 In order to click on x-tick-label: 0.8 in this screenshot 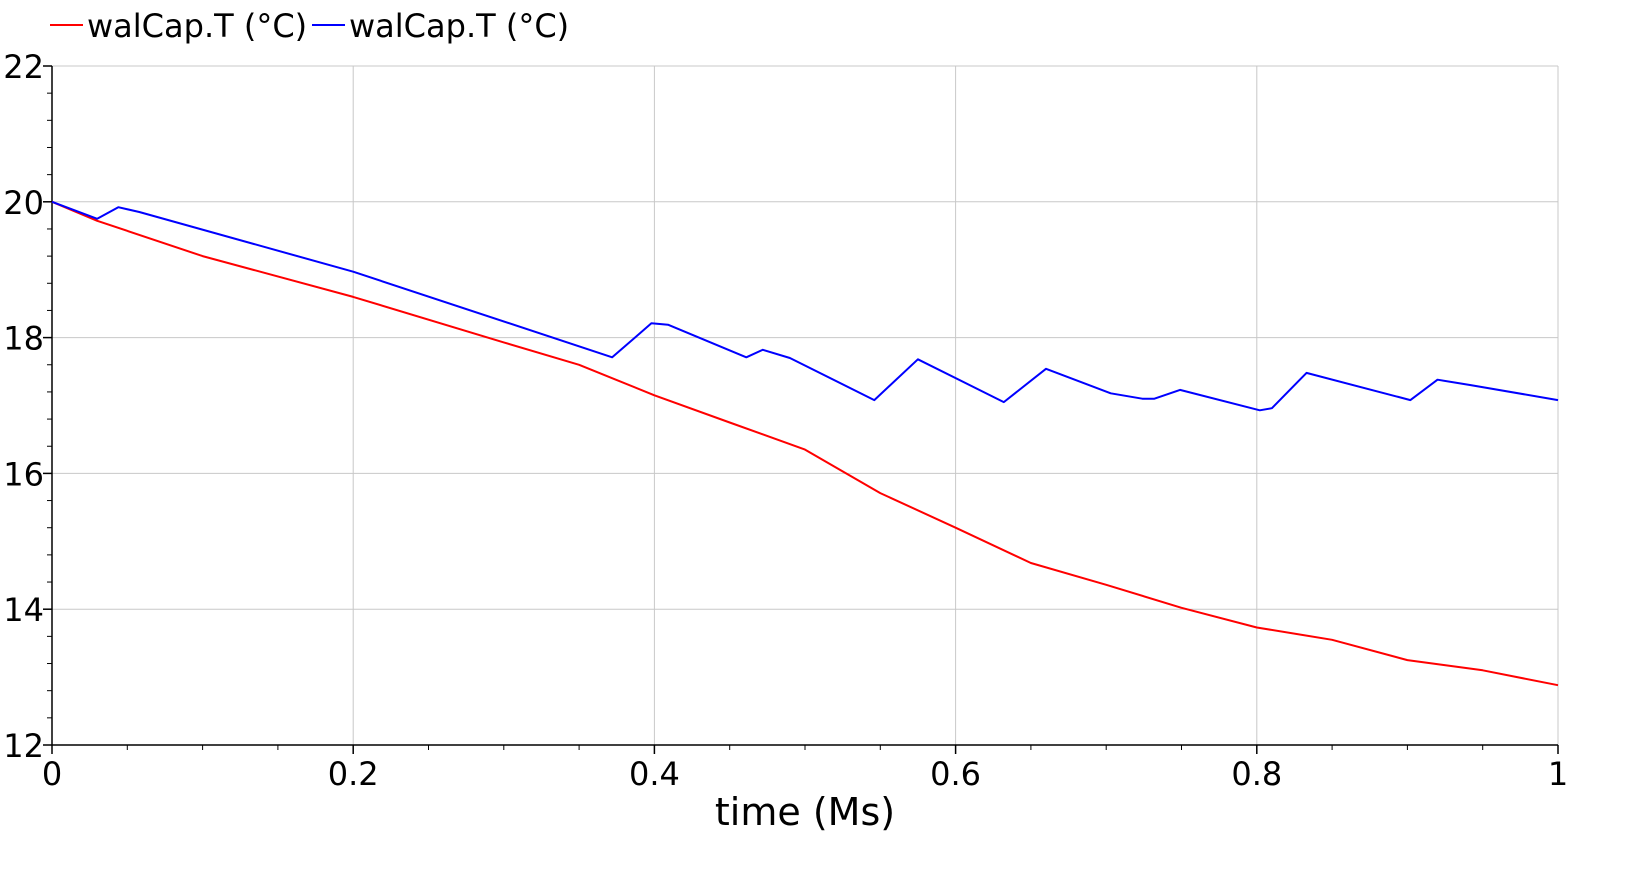, I will do `click(1256, 774)`.